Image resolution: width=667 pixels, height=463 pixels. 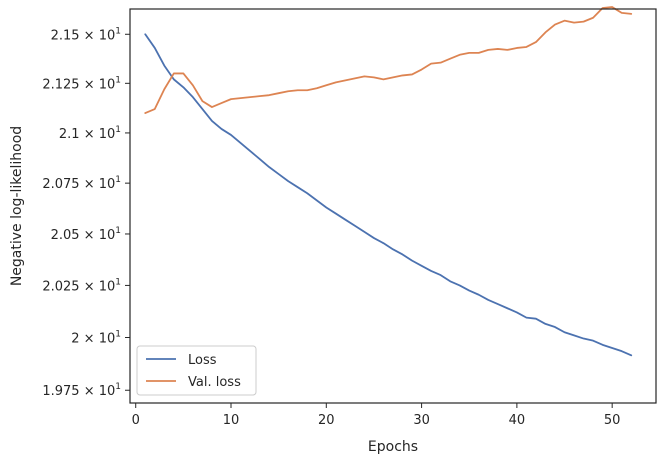 I want to click on y-tick-label: 2.075 × 10¹, so click(x=81, y=183).